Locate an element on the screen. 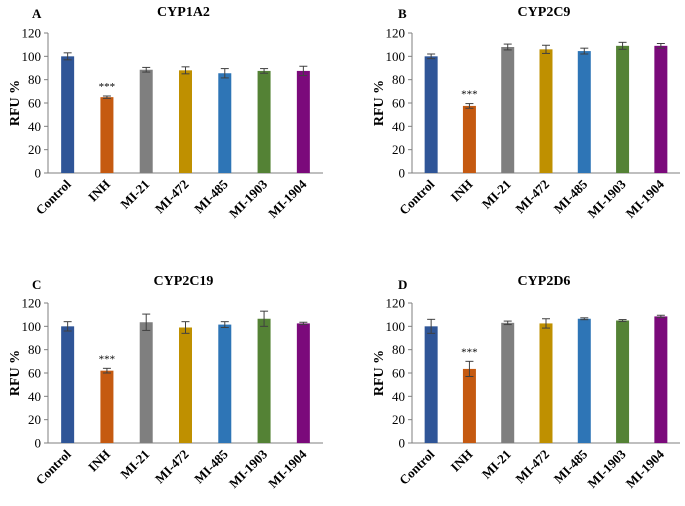 This screenshot has height=506, width=685. panel-letter: C is located at coordinates (36, 284).